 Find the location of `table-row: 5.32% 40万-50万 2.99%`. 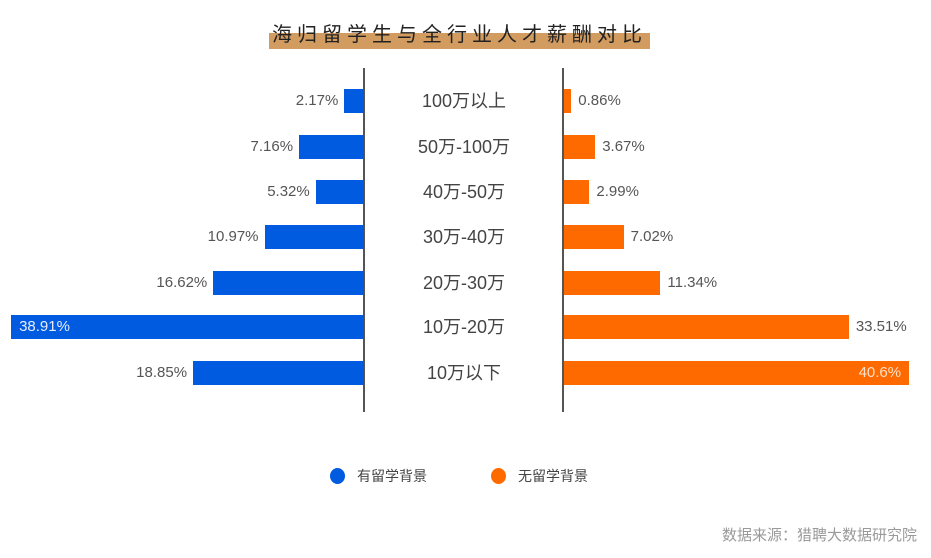

table-row: 5.32% 40万-50万 2.99% is located at coordinates (465, 192).